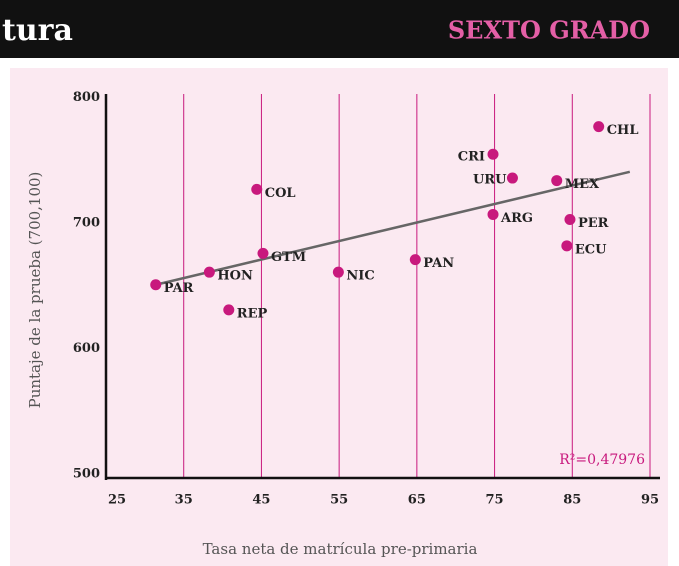  What do you see at coordinates (184, 500) in the screenshot?
I see `x-tick-label: 35` at bounding box center [184, 500].